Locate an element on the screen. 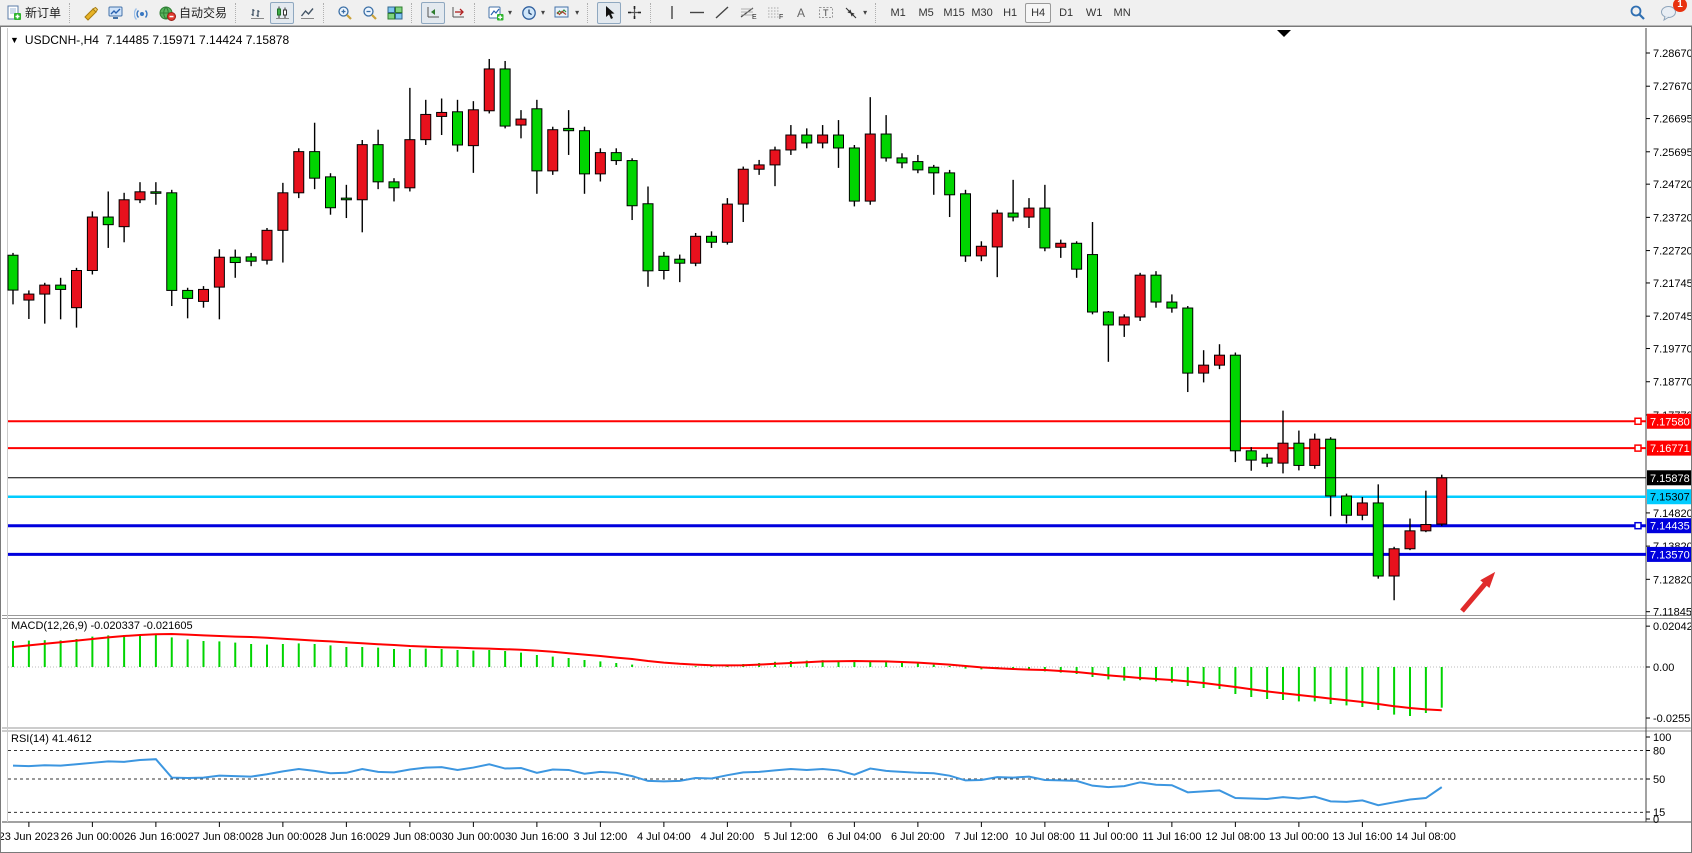  timeframe-button-m30: M30 is located at coordinates (982, 12).